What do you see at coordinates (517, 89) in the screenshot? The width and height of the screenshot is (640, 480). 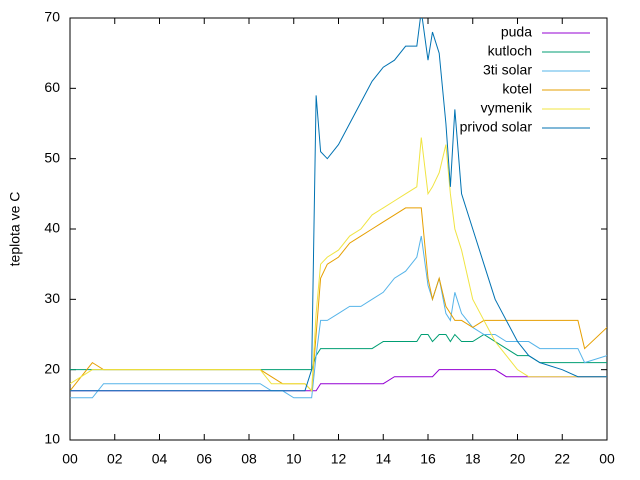 I see `legend-label: kotel` at bounding box center [517, 89].